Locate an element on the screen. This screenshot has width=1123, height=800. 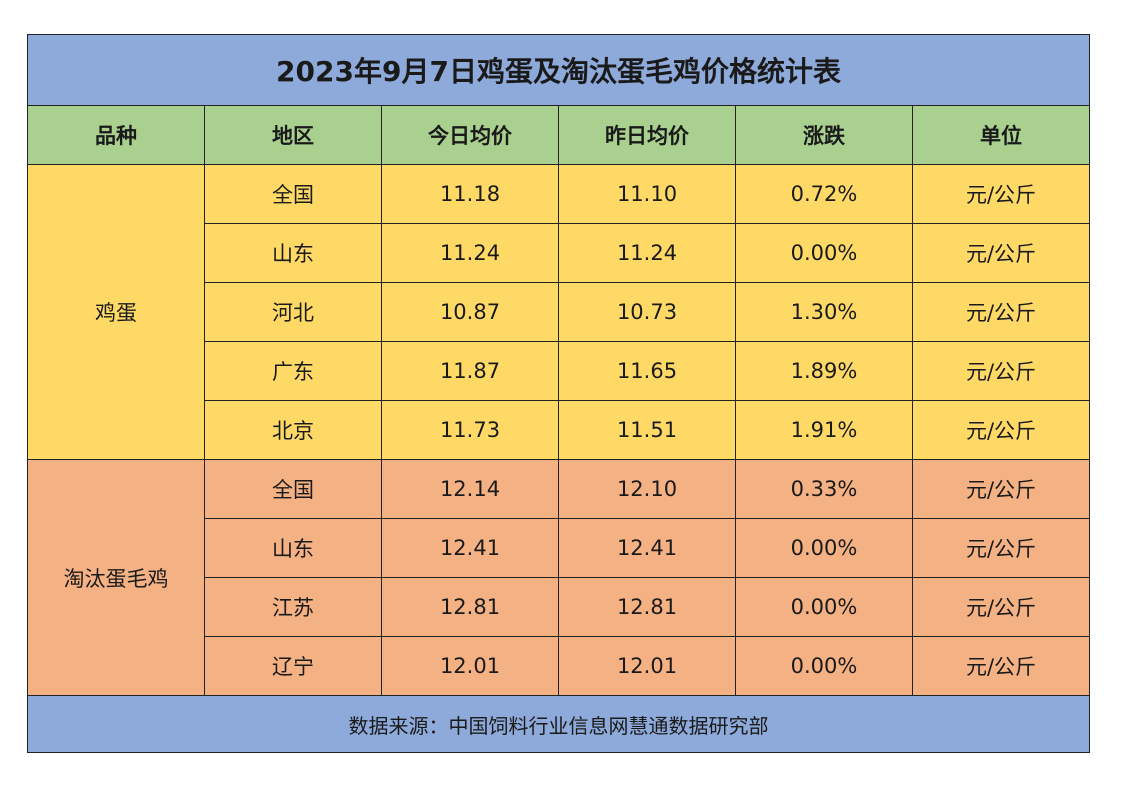
header-cell: 涨跌 is located at coordinates (824, 135).